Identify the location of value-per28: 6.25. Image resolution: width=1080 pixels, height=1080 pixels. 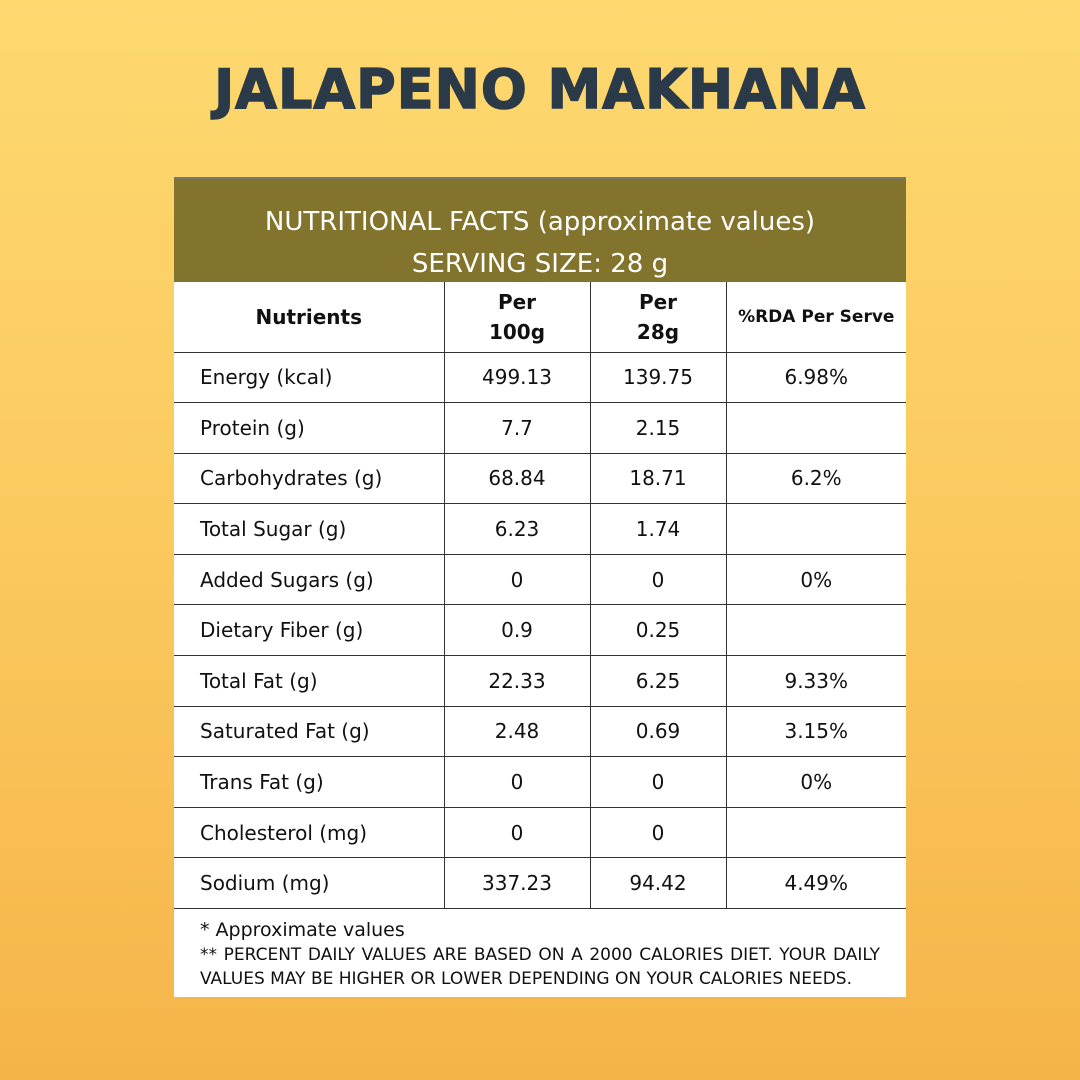
(658, 681).